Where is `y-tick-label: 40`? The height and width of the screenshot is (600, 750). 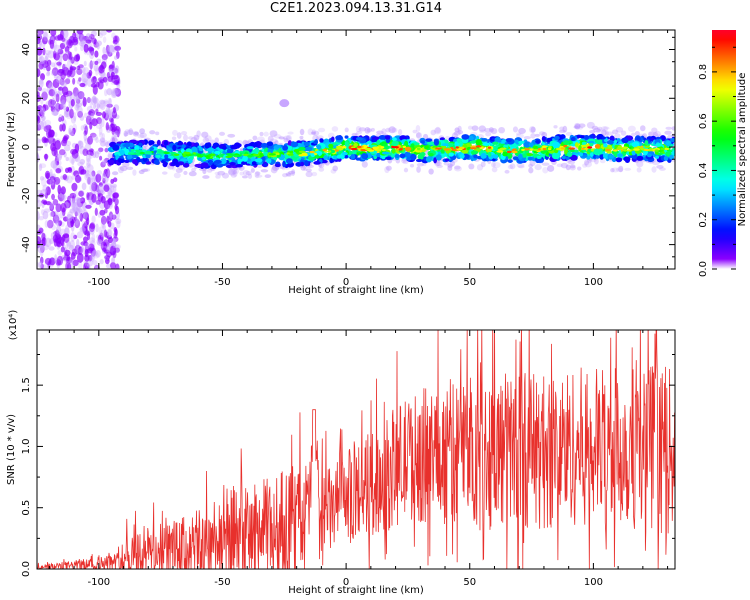 y-tick-label: 40 is located at coordinates (26, 49).